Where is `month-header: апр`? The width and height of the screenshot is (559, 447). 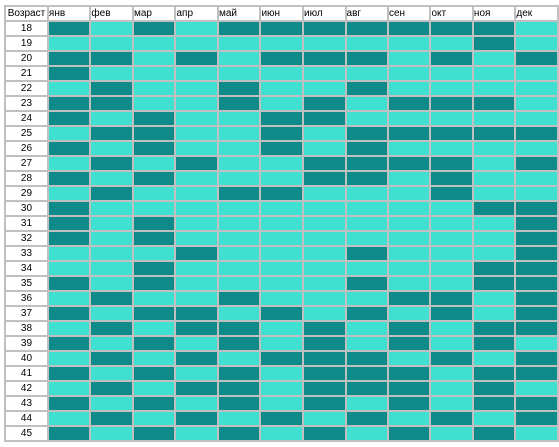
month-header: апр is located at coordinates (196, 13).